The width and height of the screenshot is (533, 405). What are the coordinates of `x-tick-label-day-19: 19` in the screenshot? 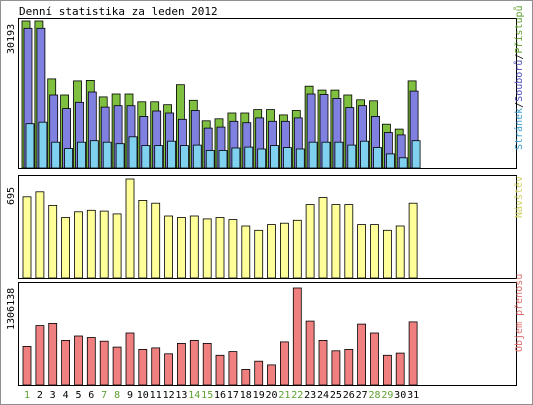 It's located at (259, 395).